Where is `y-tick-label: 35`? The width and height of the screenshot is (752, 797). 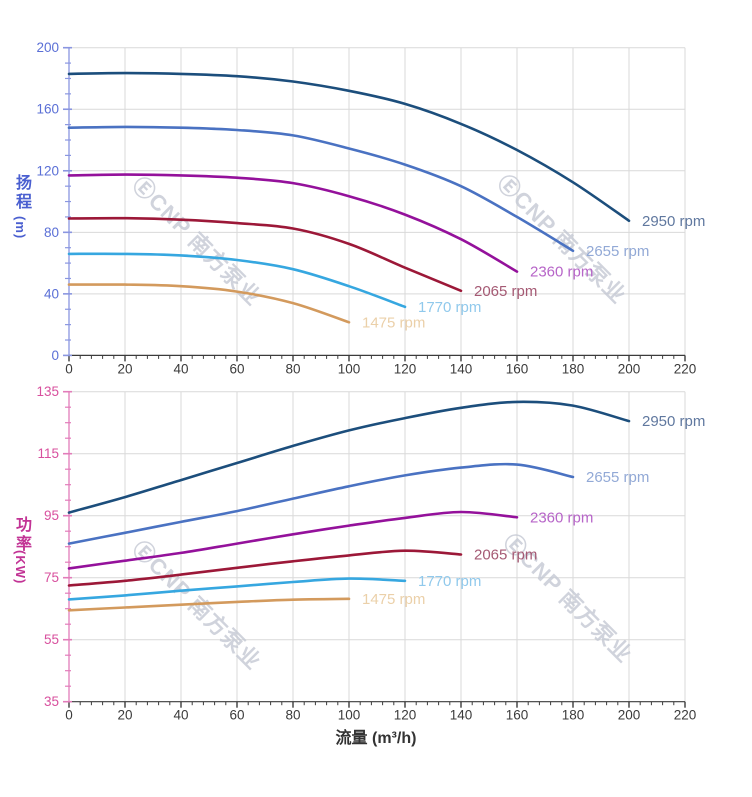 y-tick-label: 35 is located at coordinates (51, 701).